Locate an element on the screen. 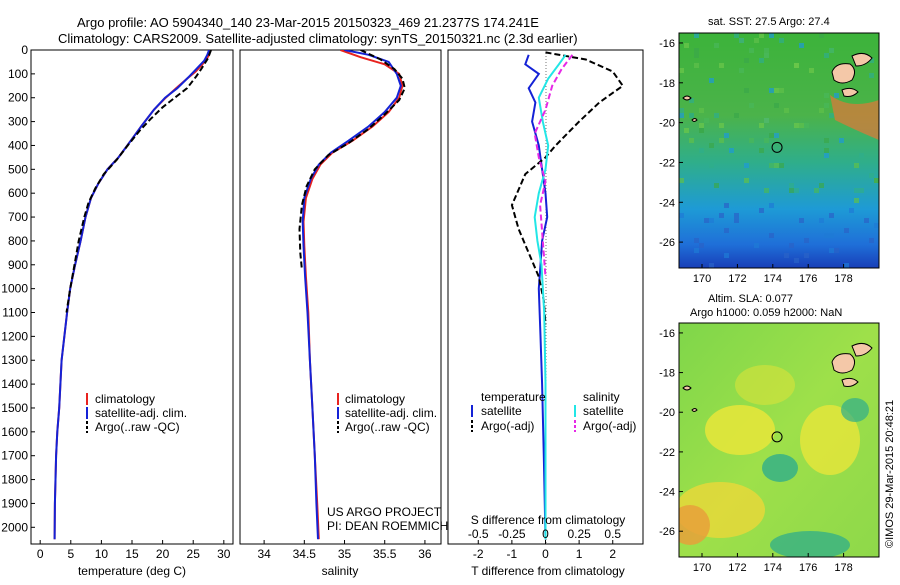 This screenshot has height=585, width=900. depth-tick-label: 1800 is located at coordinates (14, 480).